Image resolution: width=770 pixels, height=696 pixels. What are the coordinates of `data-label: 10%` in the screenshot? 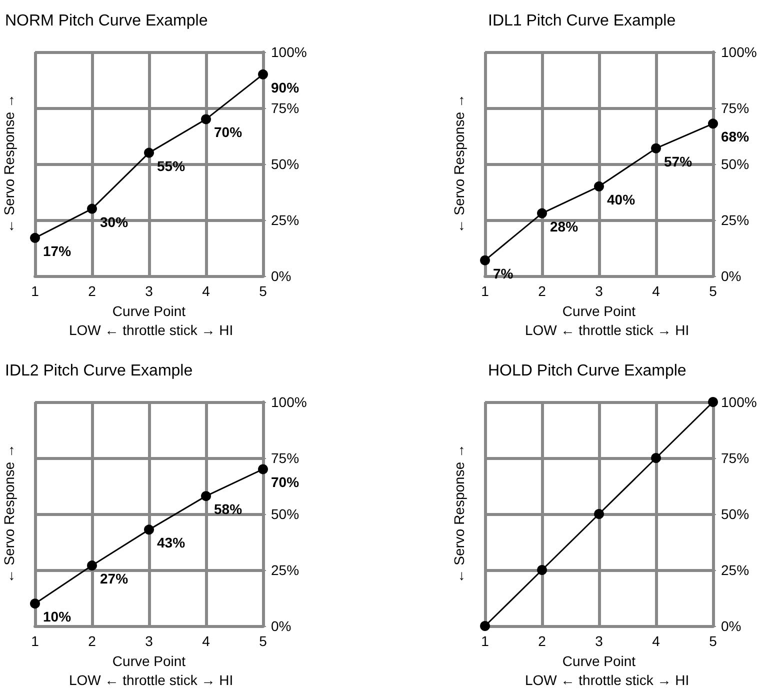 It's located at (57, 616).